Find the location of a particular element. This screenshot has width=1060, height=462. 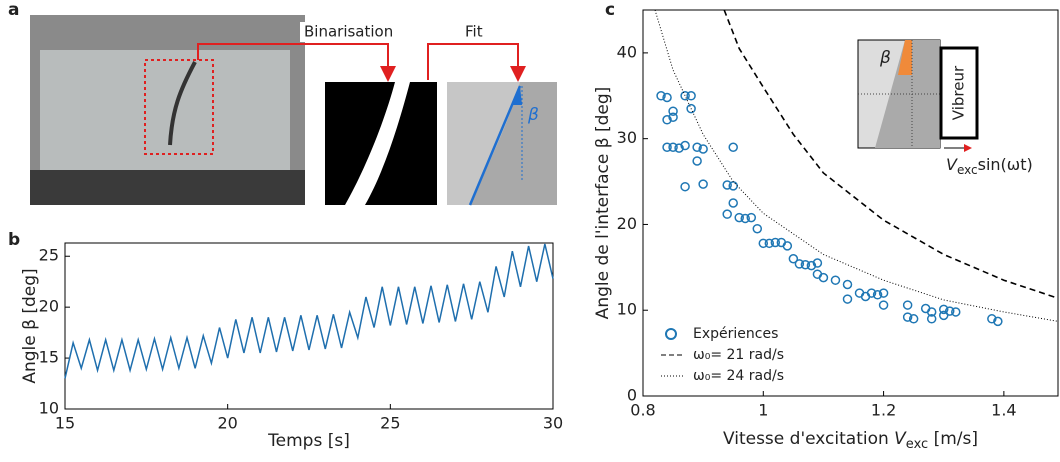

roi is located at coordinates (179, 107).